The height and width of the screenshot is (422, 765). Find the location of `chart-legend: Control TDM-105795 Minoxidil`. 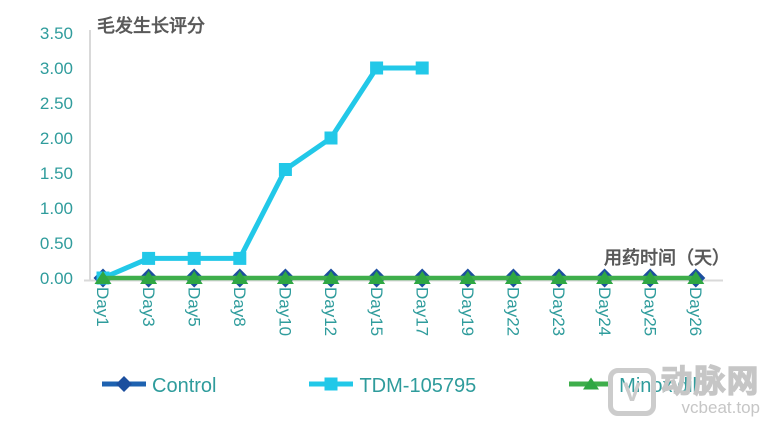

chart-legend: Control TDM-105795 Minoxidil is located at coordinates (398, 386).